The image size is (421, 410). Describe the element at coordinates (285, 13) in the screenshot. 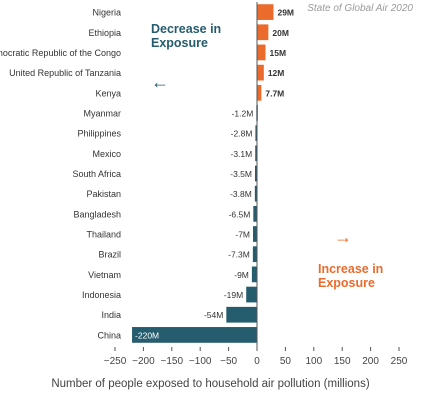

I see `data-label: 29M` at that location.